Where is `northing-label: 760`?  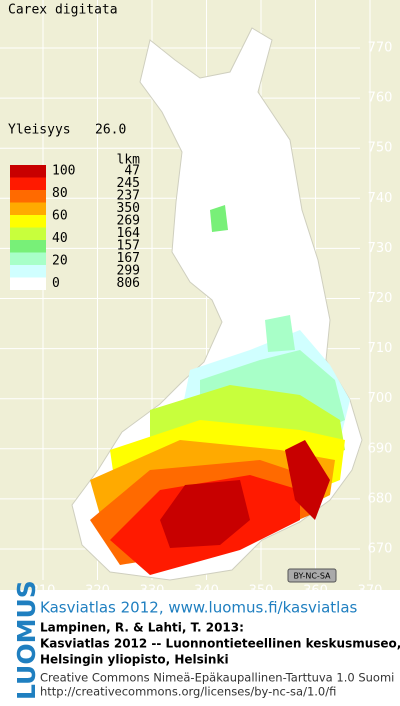 northing-label: 760 is located at coordinates (380, 98).